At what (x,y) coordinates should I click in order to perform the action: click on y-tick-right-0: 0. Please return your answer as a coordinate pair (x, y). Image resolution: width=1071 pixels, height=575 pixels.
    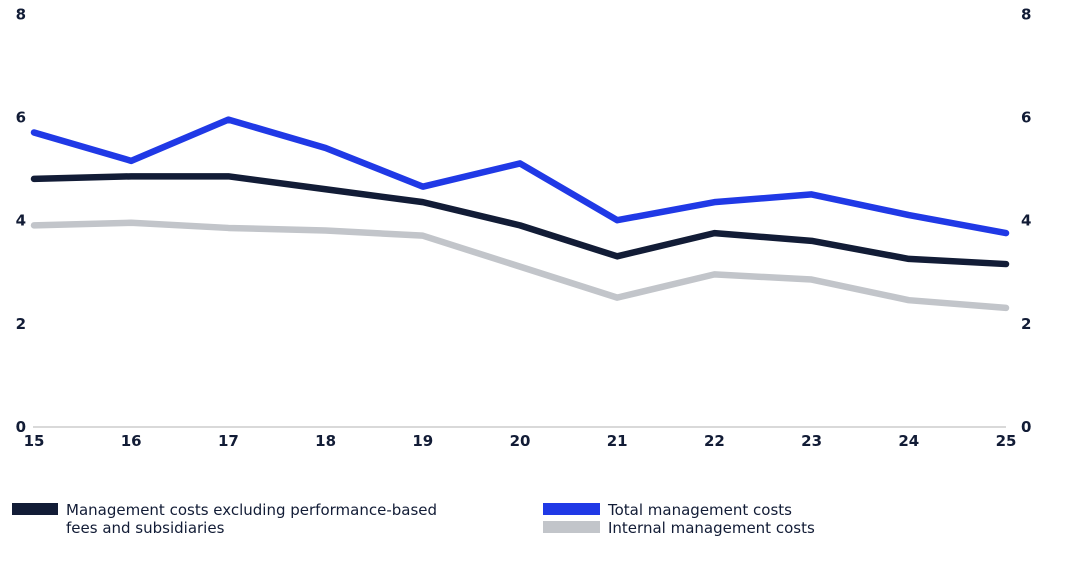
    Looking at the image, I should click on (1026, 427).